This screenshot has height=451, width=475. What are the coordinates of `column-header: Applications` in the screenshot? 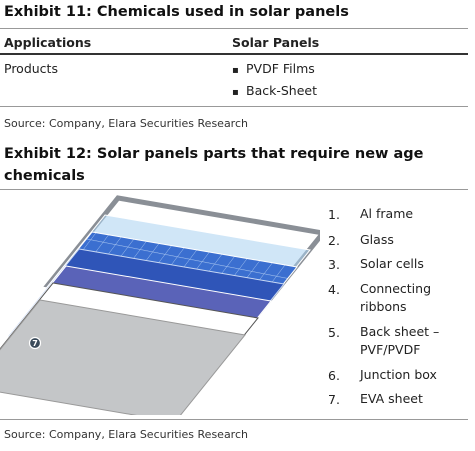 It's located at (48, 42).